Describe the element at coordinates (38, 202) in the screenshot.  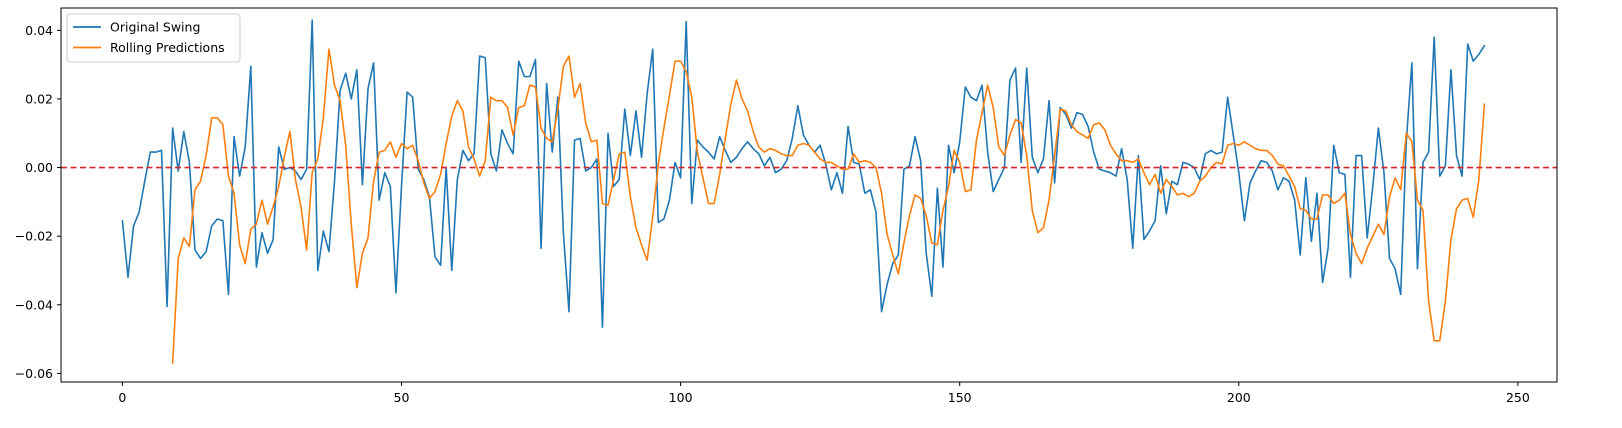
I see `y-axis-ticks: −0.06 −0.04 −0.02 0.00 0.02 0.04` at that location.